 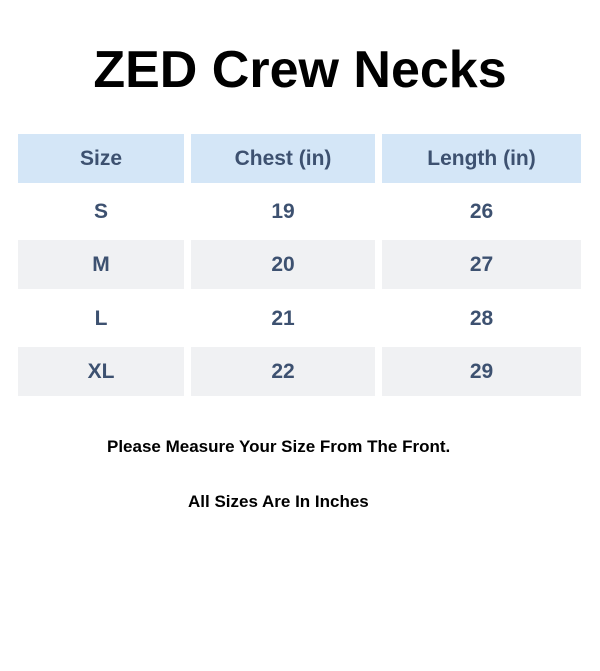 I want to click on cell-chest: 22, so click(x=283, y=371).